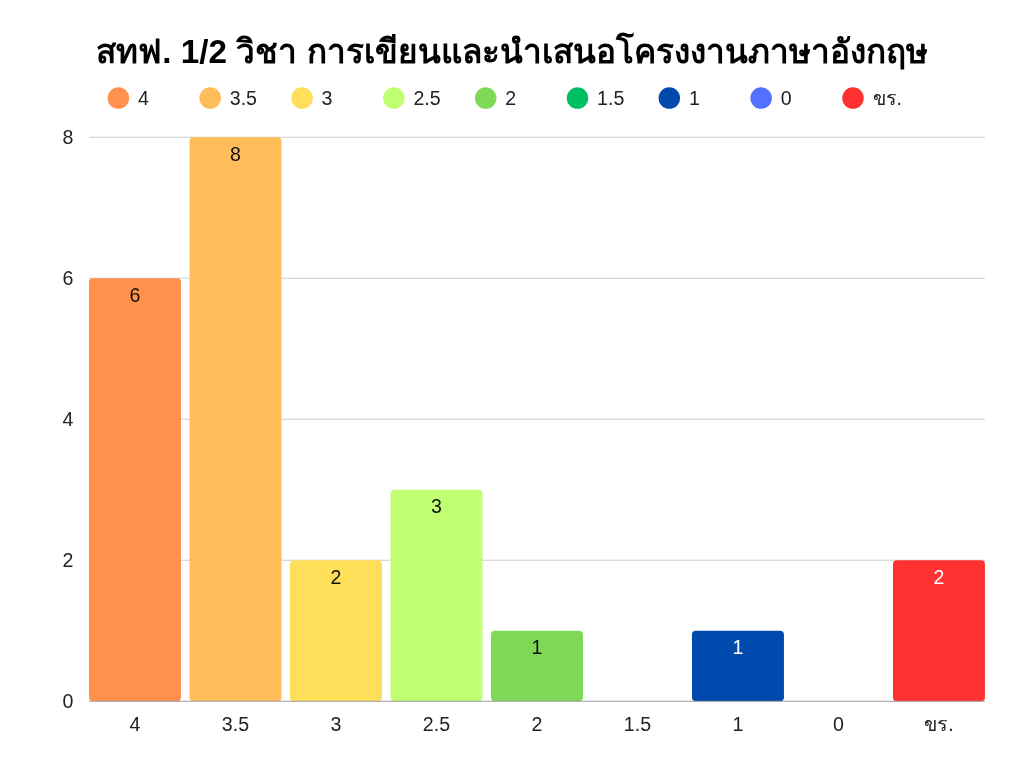 The height and width of the screenshot is (768, 1024). I want to click on x-tick-label: ขร., so click(939, 723).